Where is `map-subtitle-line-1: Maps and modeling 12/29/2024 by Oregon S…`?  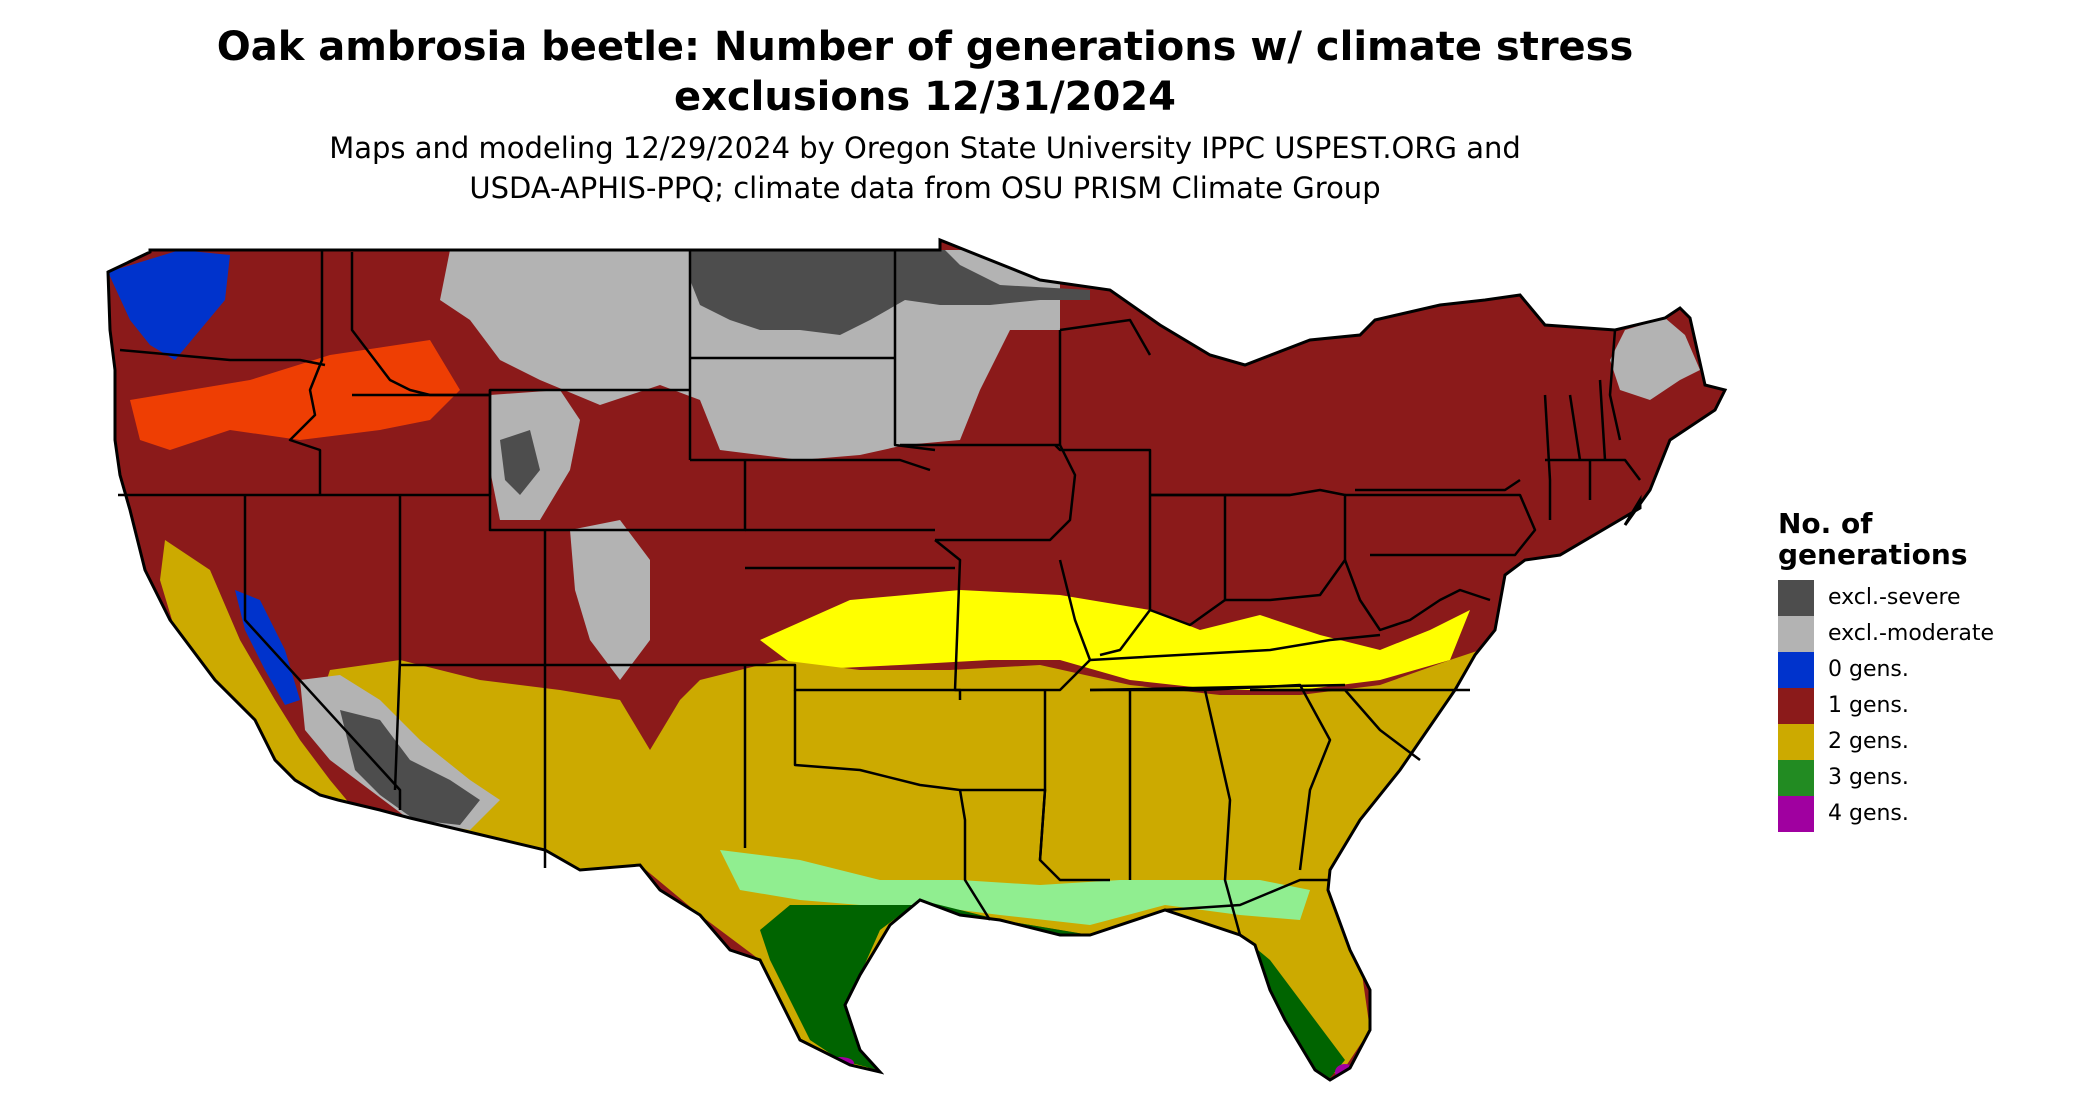 map-subtitle-line-1: Maps and modeling 12/29/2024 by Oregon S… is located at coordinates (925, 148).